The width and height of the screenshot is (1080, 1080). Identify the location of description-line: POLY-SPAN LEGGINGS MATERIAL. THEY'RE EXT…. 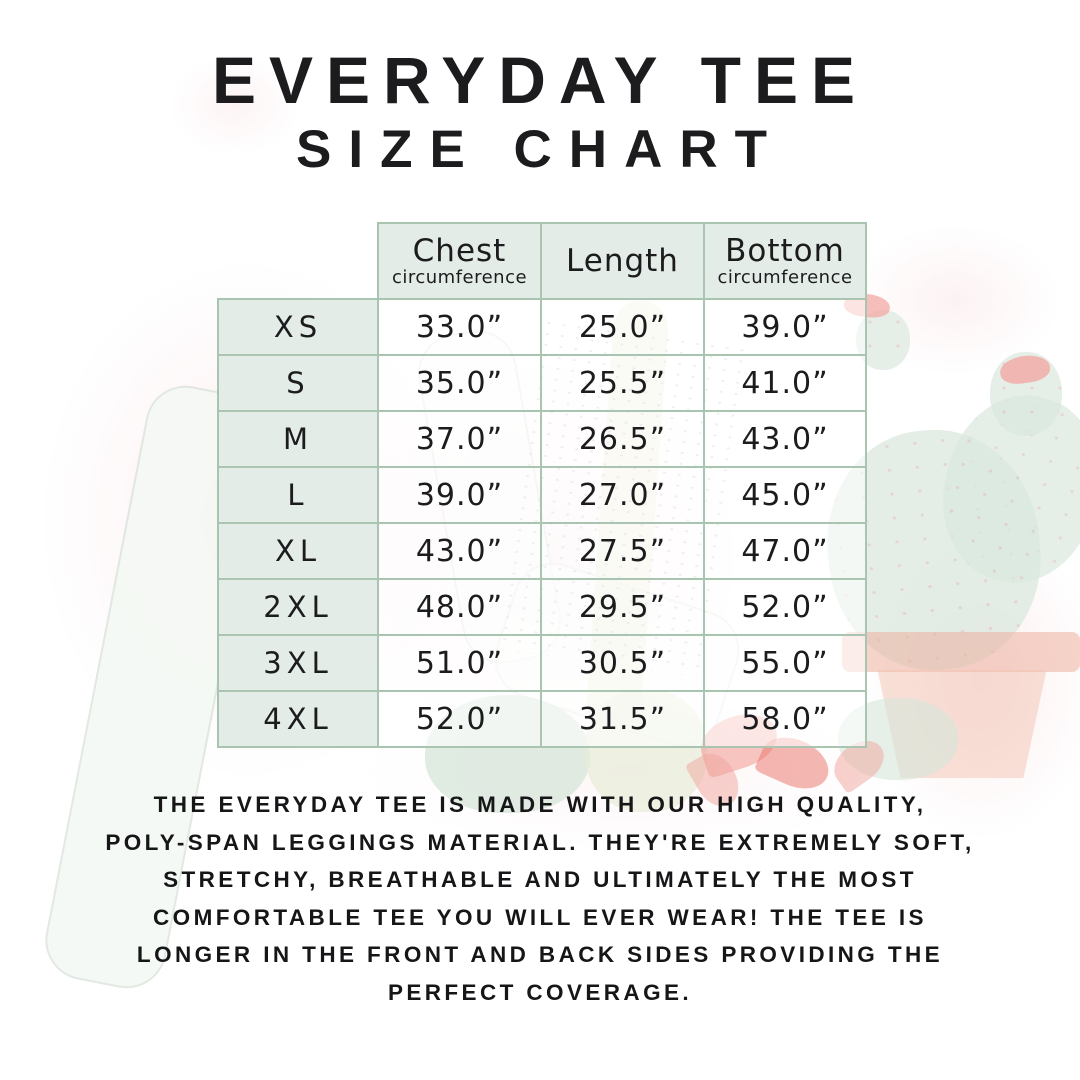
(540, 842).